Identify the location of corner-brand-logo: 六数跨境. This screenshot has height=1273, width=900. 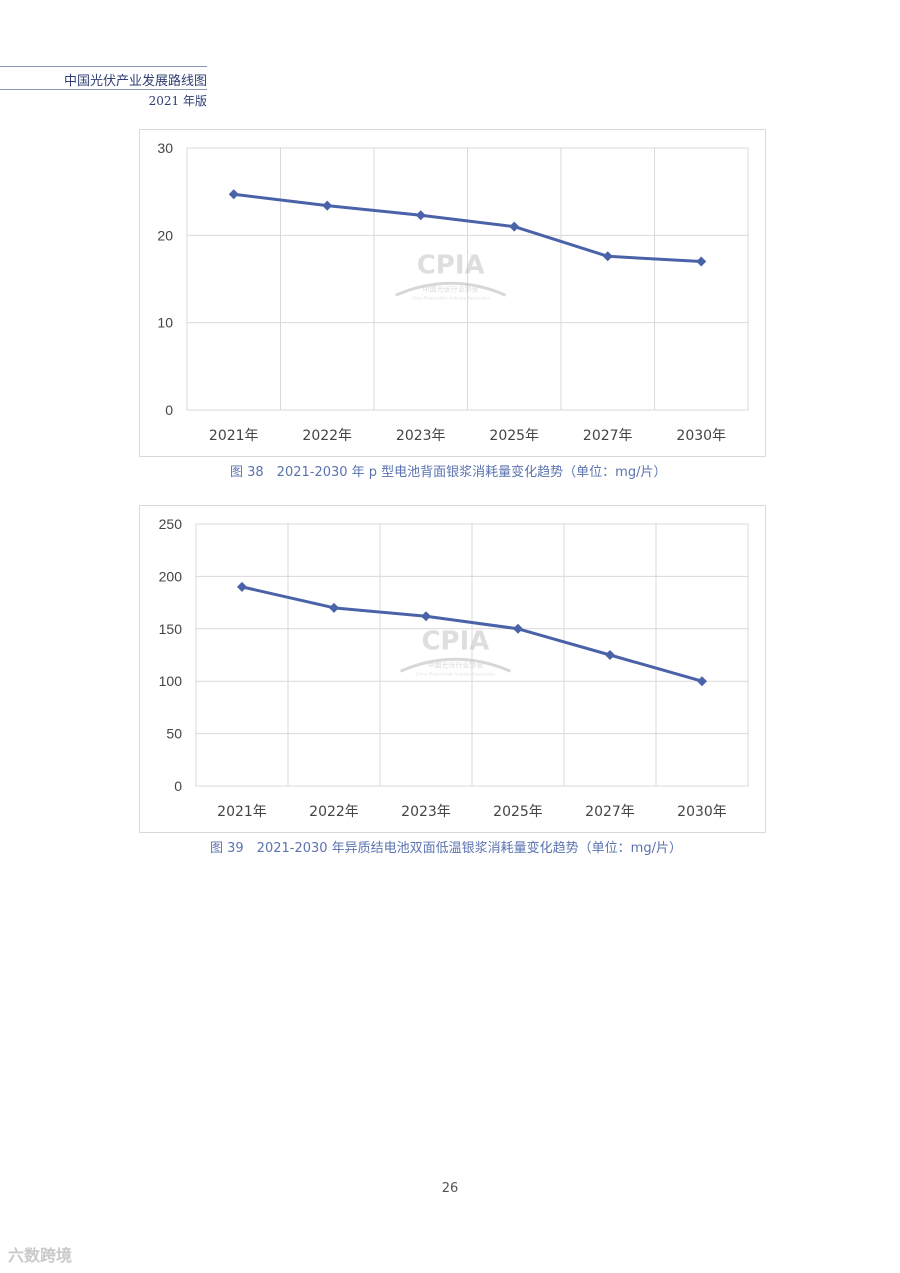
(40, 1254).